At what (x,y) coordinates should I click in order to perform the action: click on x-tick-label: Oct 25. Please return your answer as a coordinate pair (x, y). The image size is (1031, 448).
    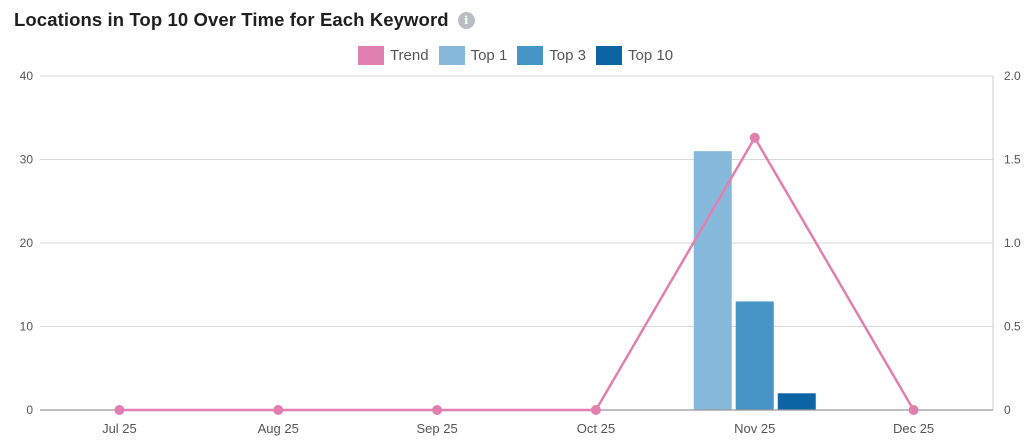
    Looking at the image, I should click on (596, 428).